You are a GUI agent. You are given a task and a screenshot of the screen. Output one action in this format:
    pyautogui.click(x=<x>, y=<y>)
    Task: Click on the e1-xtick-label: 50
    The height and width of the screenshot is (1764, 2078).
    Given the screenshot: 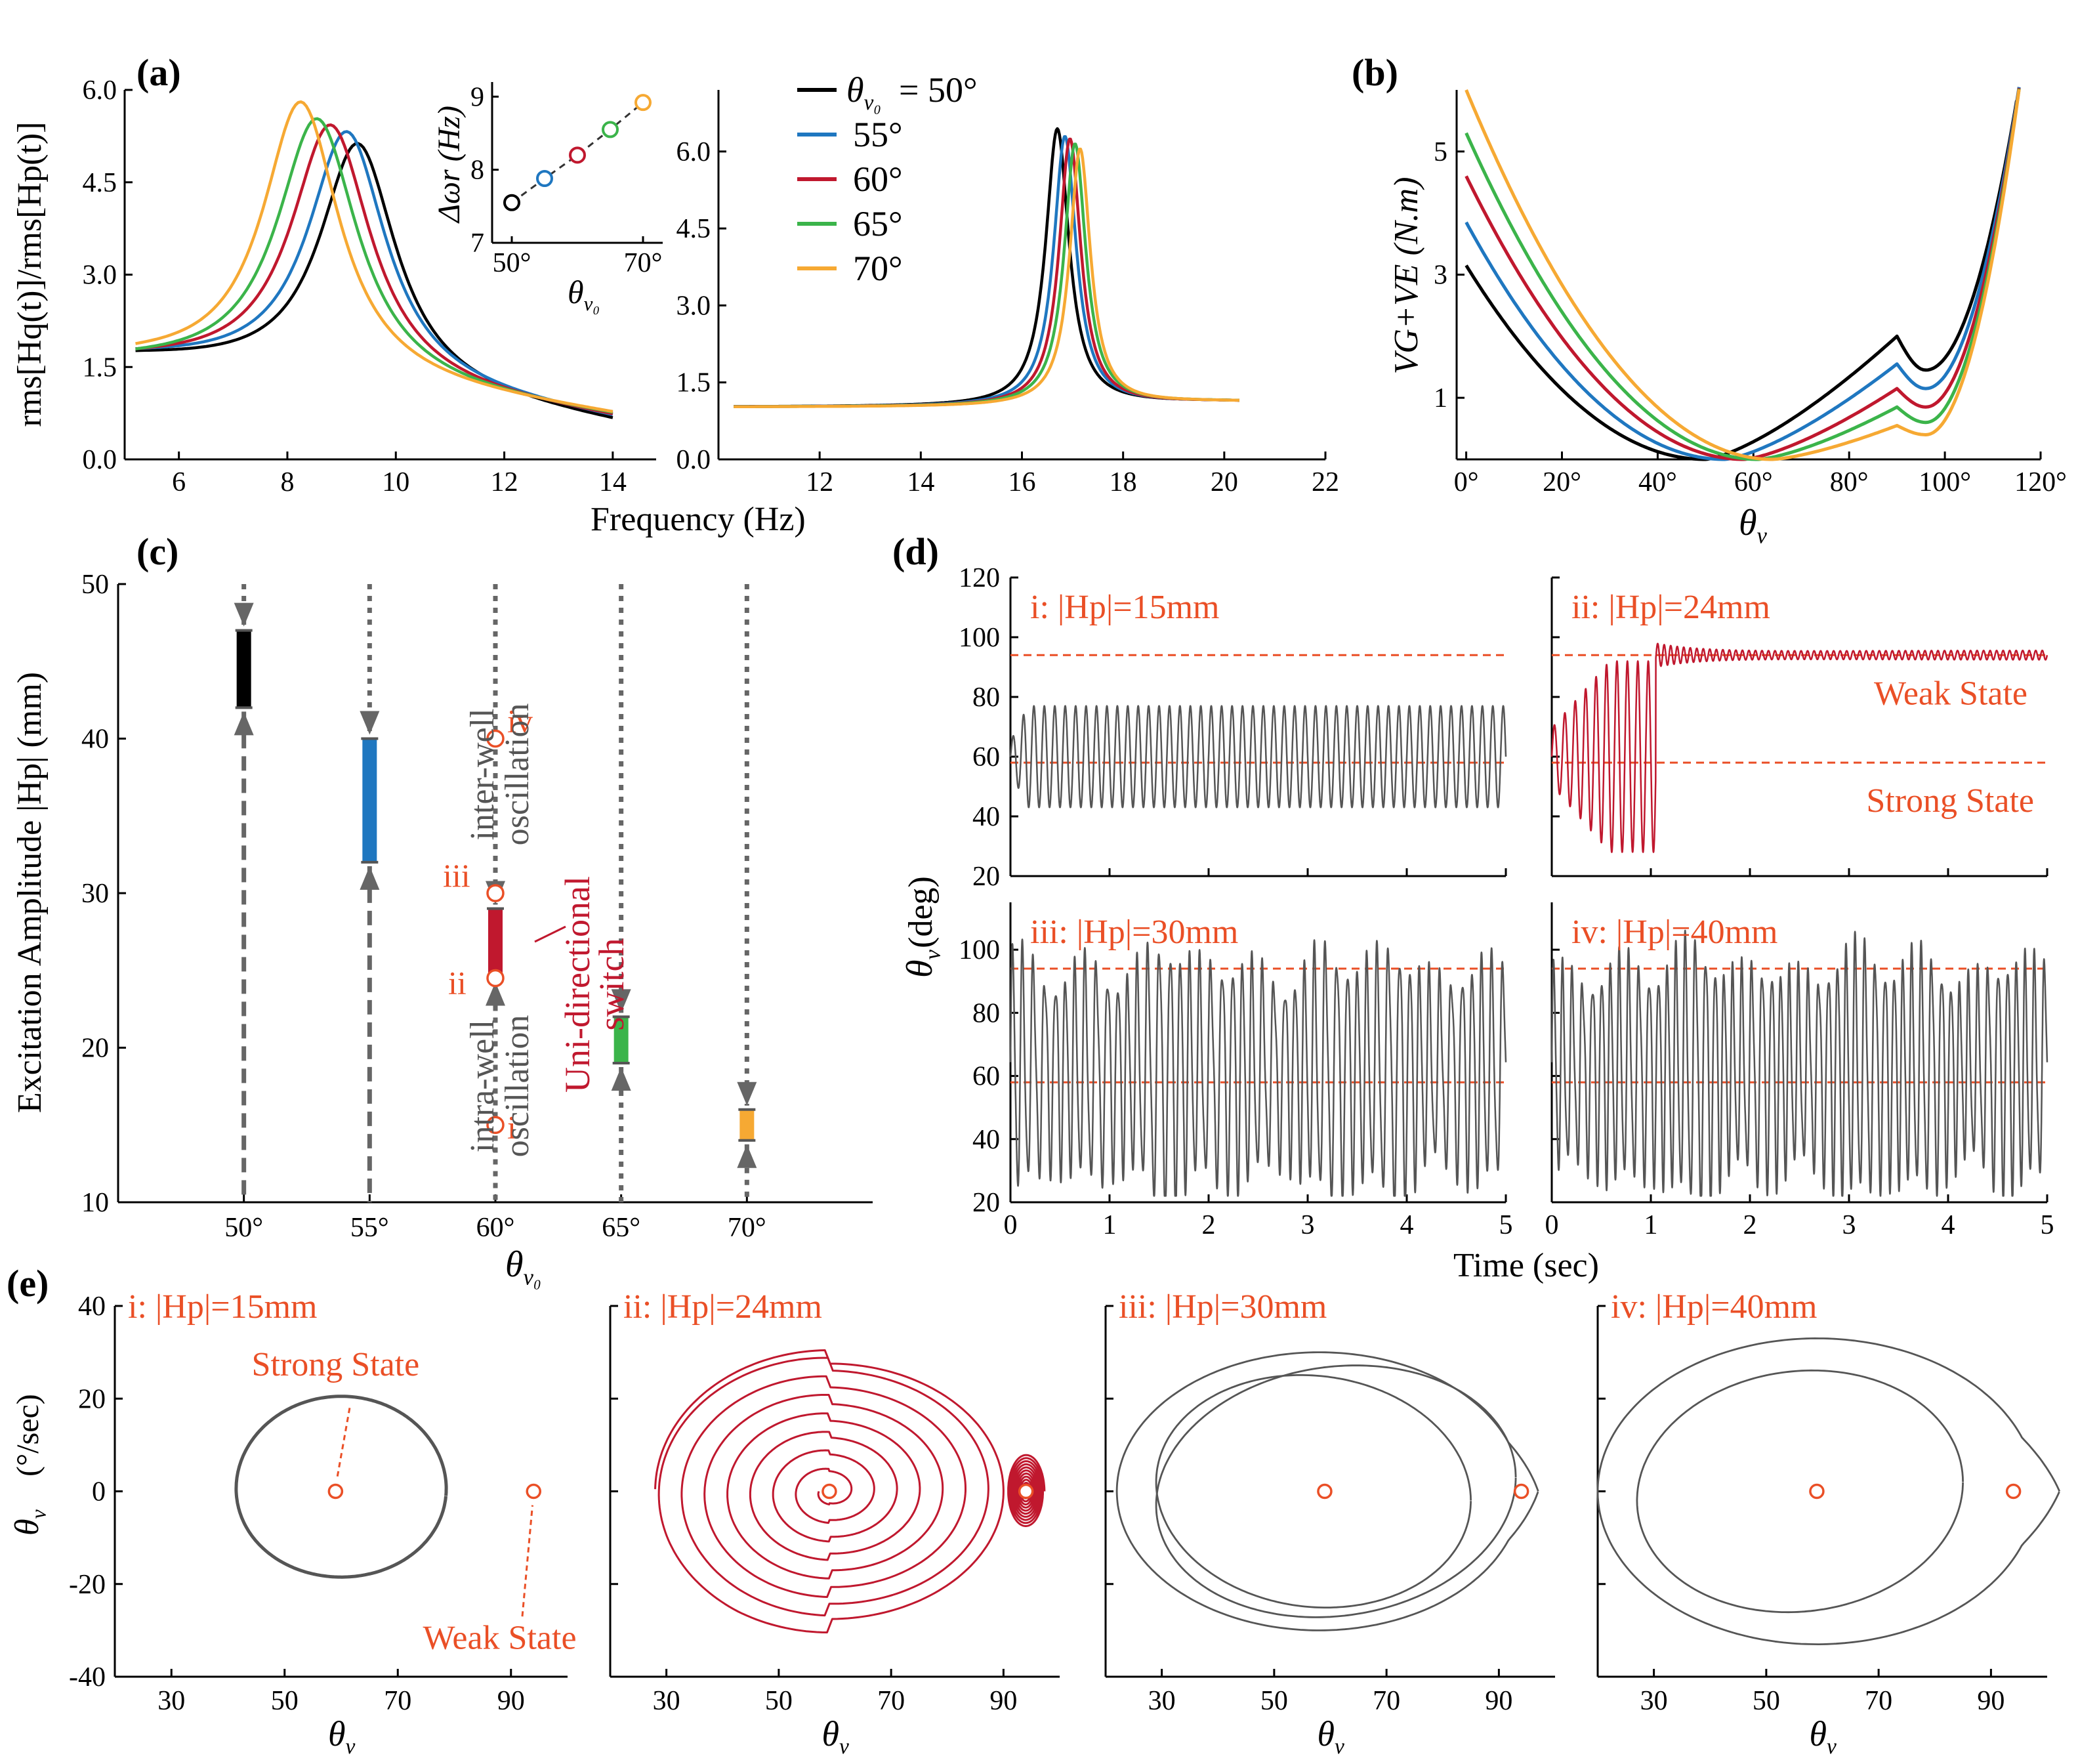 What is the action you would take?
    pyautogui.click(x=779, y=1701)
    